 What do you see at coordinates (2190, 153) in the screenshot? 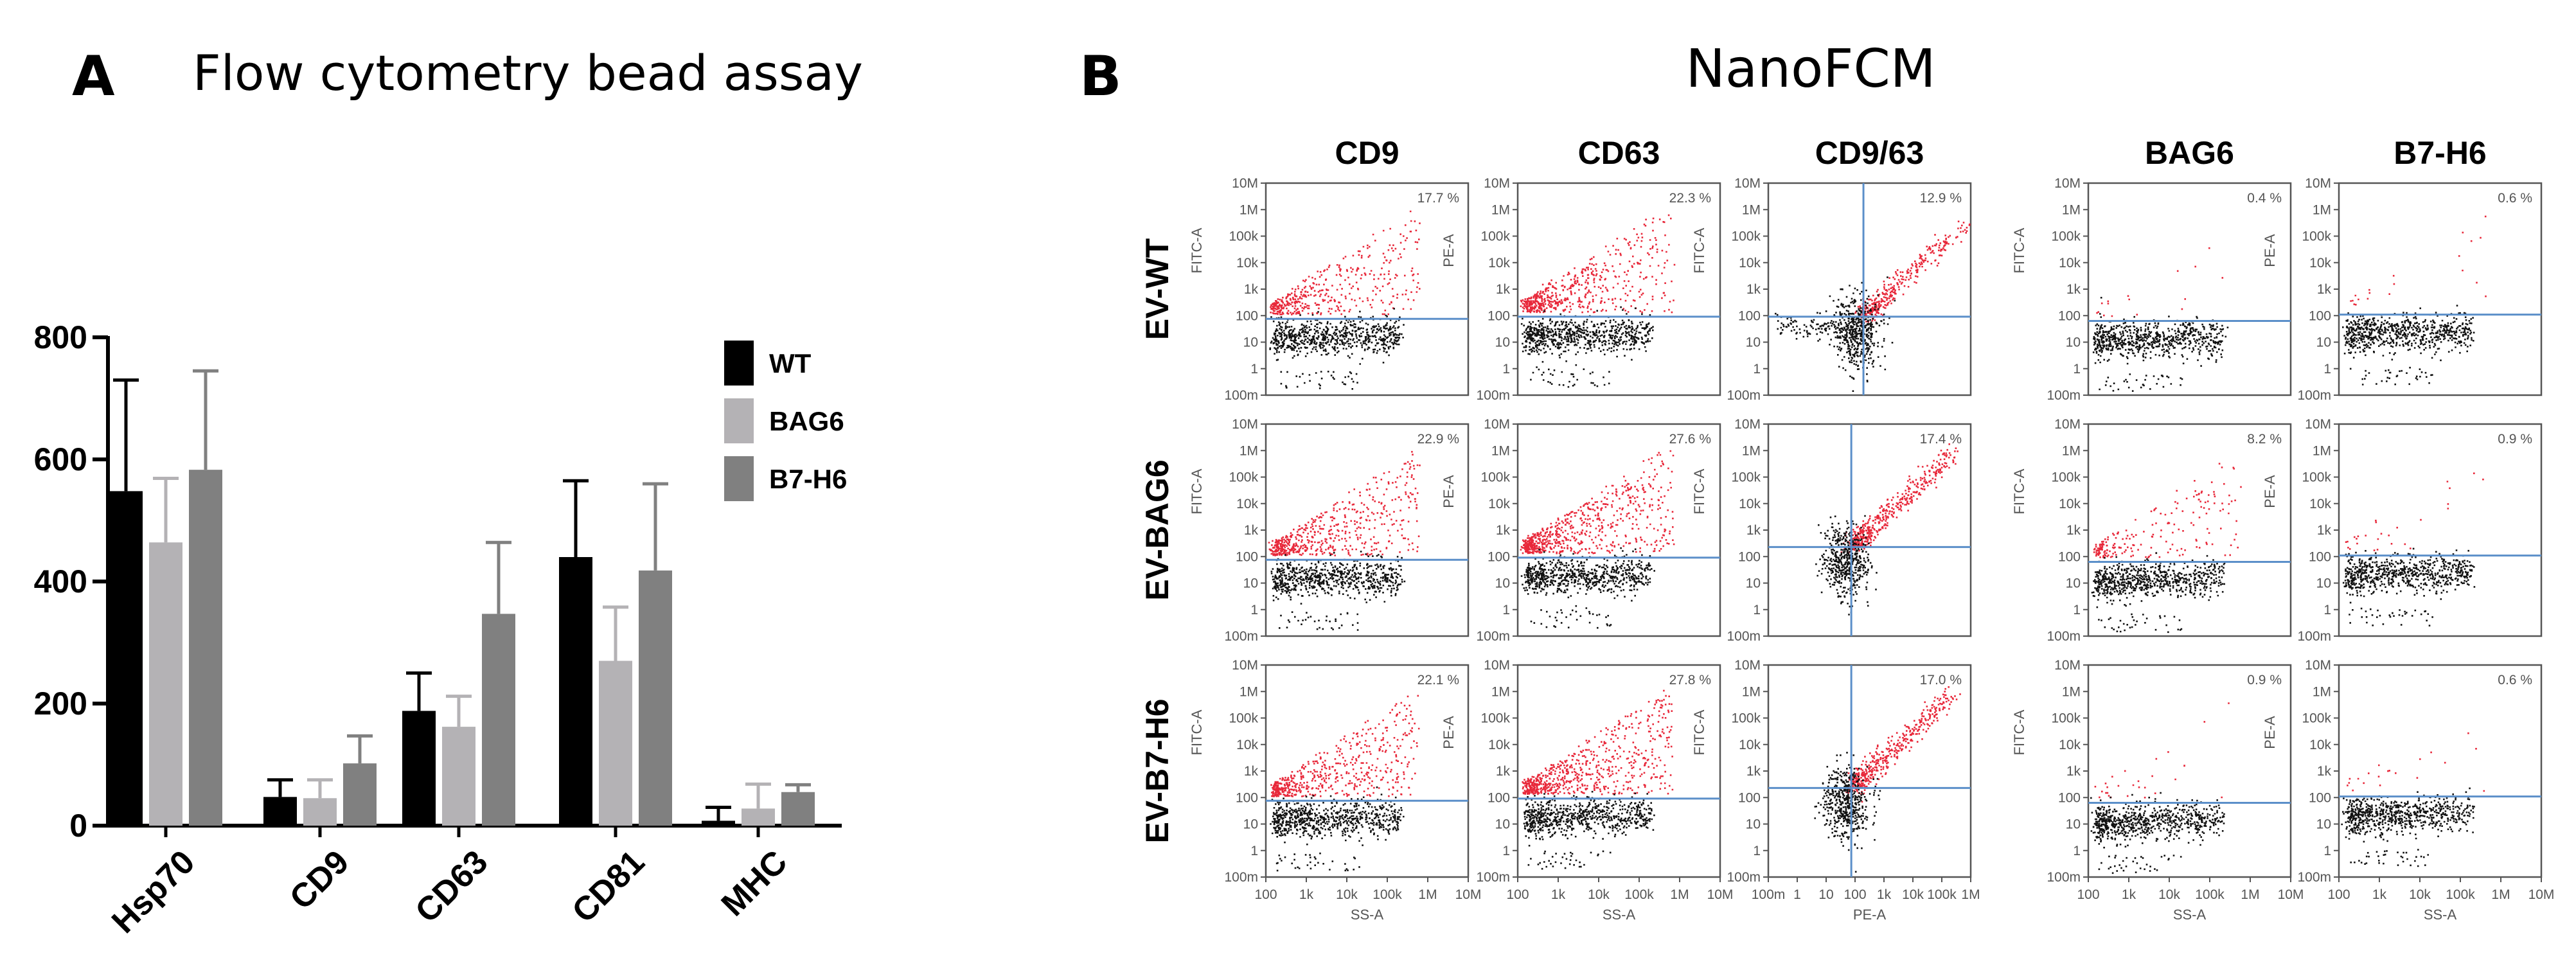
I see `column-header: BAG6` at bounding box center [2190, 153].